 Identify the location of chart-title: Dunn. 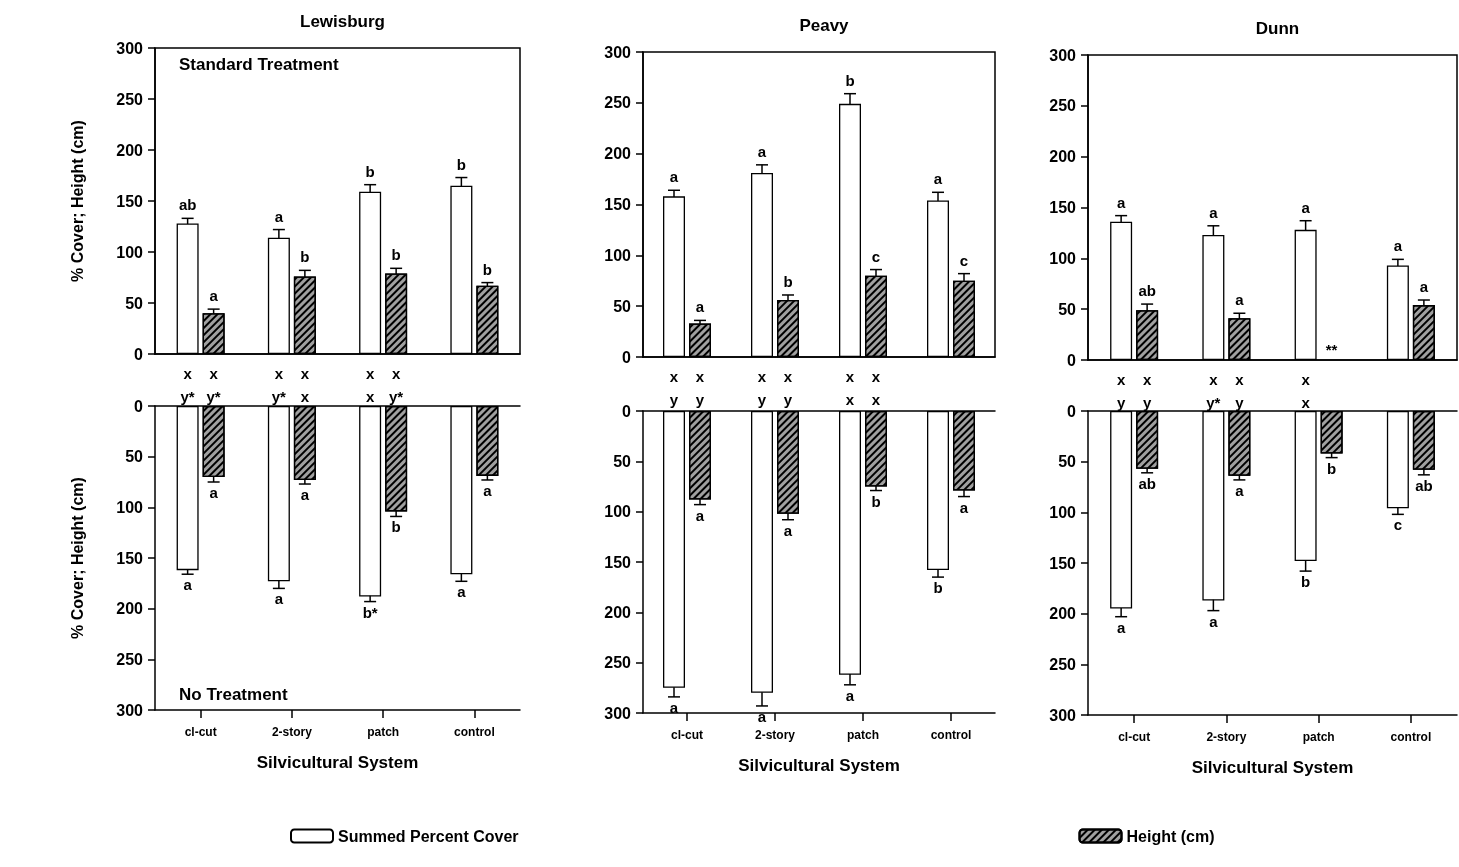
(1277, 28).